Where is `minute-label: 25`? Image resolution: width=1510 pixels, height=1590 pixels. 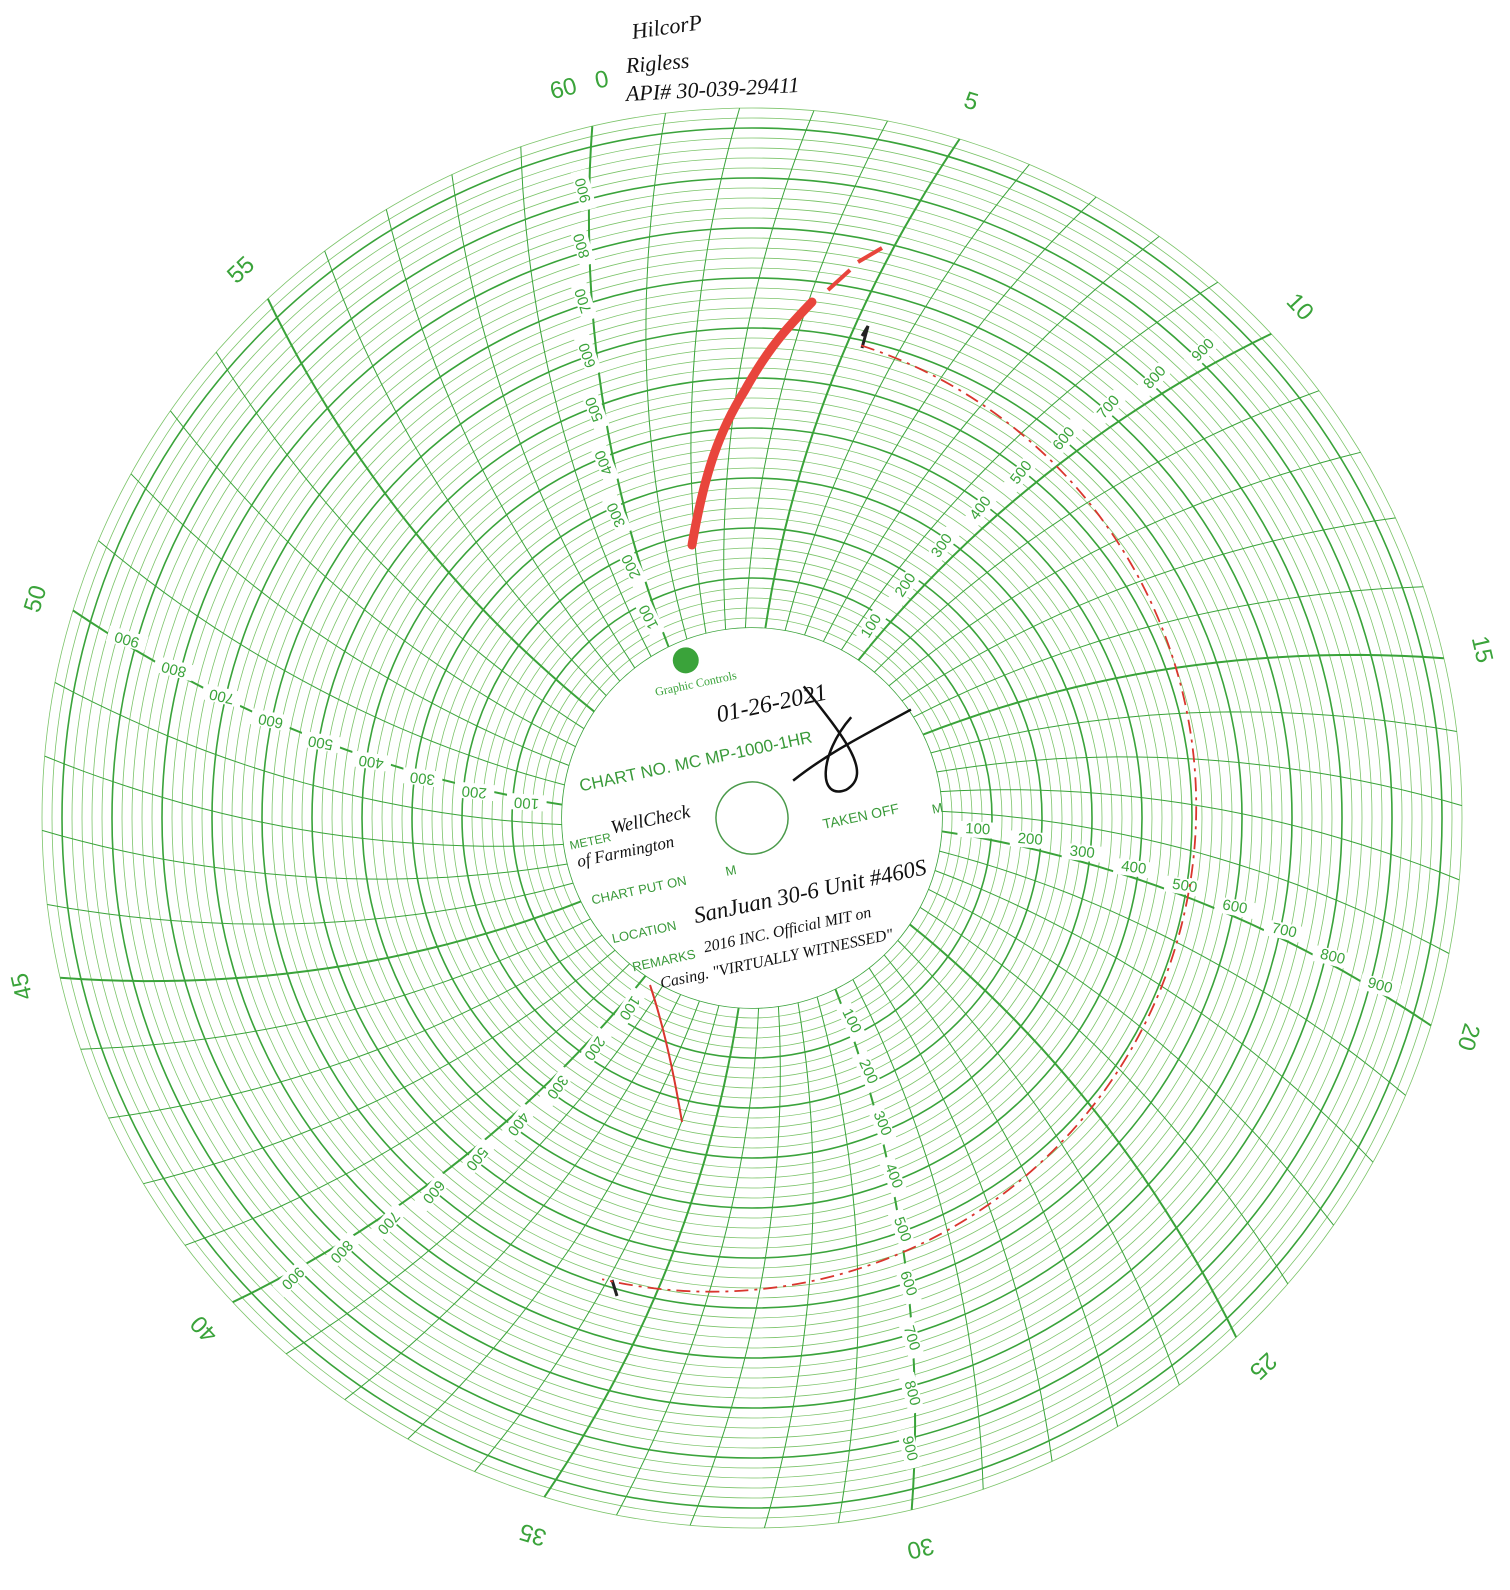 minute-label: 25 is located at coordinates (1263, 1366).